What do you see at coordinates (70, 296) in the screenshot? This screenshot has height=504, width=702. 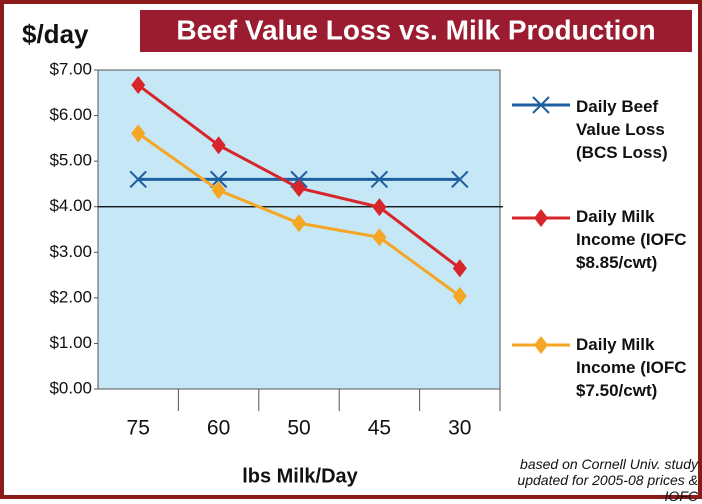 I see `y-tick-label: $2.00` at bounding box center [70, 296].